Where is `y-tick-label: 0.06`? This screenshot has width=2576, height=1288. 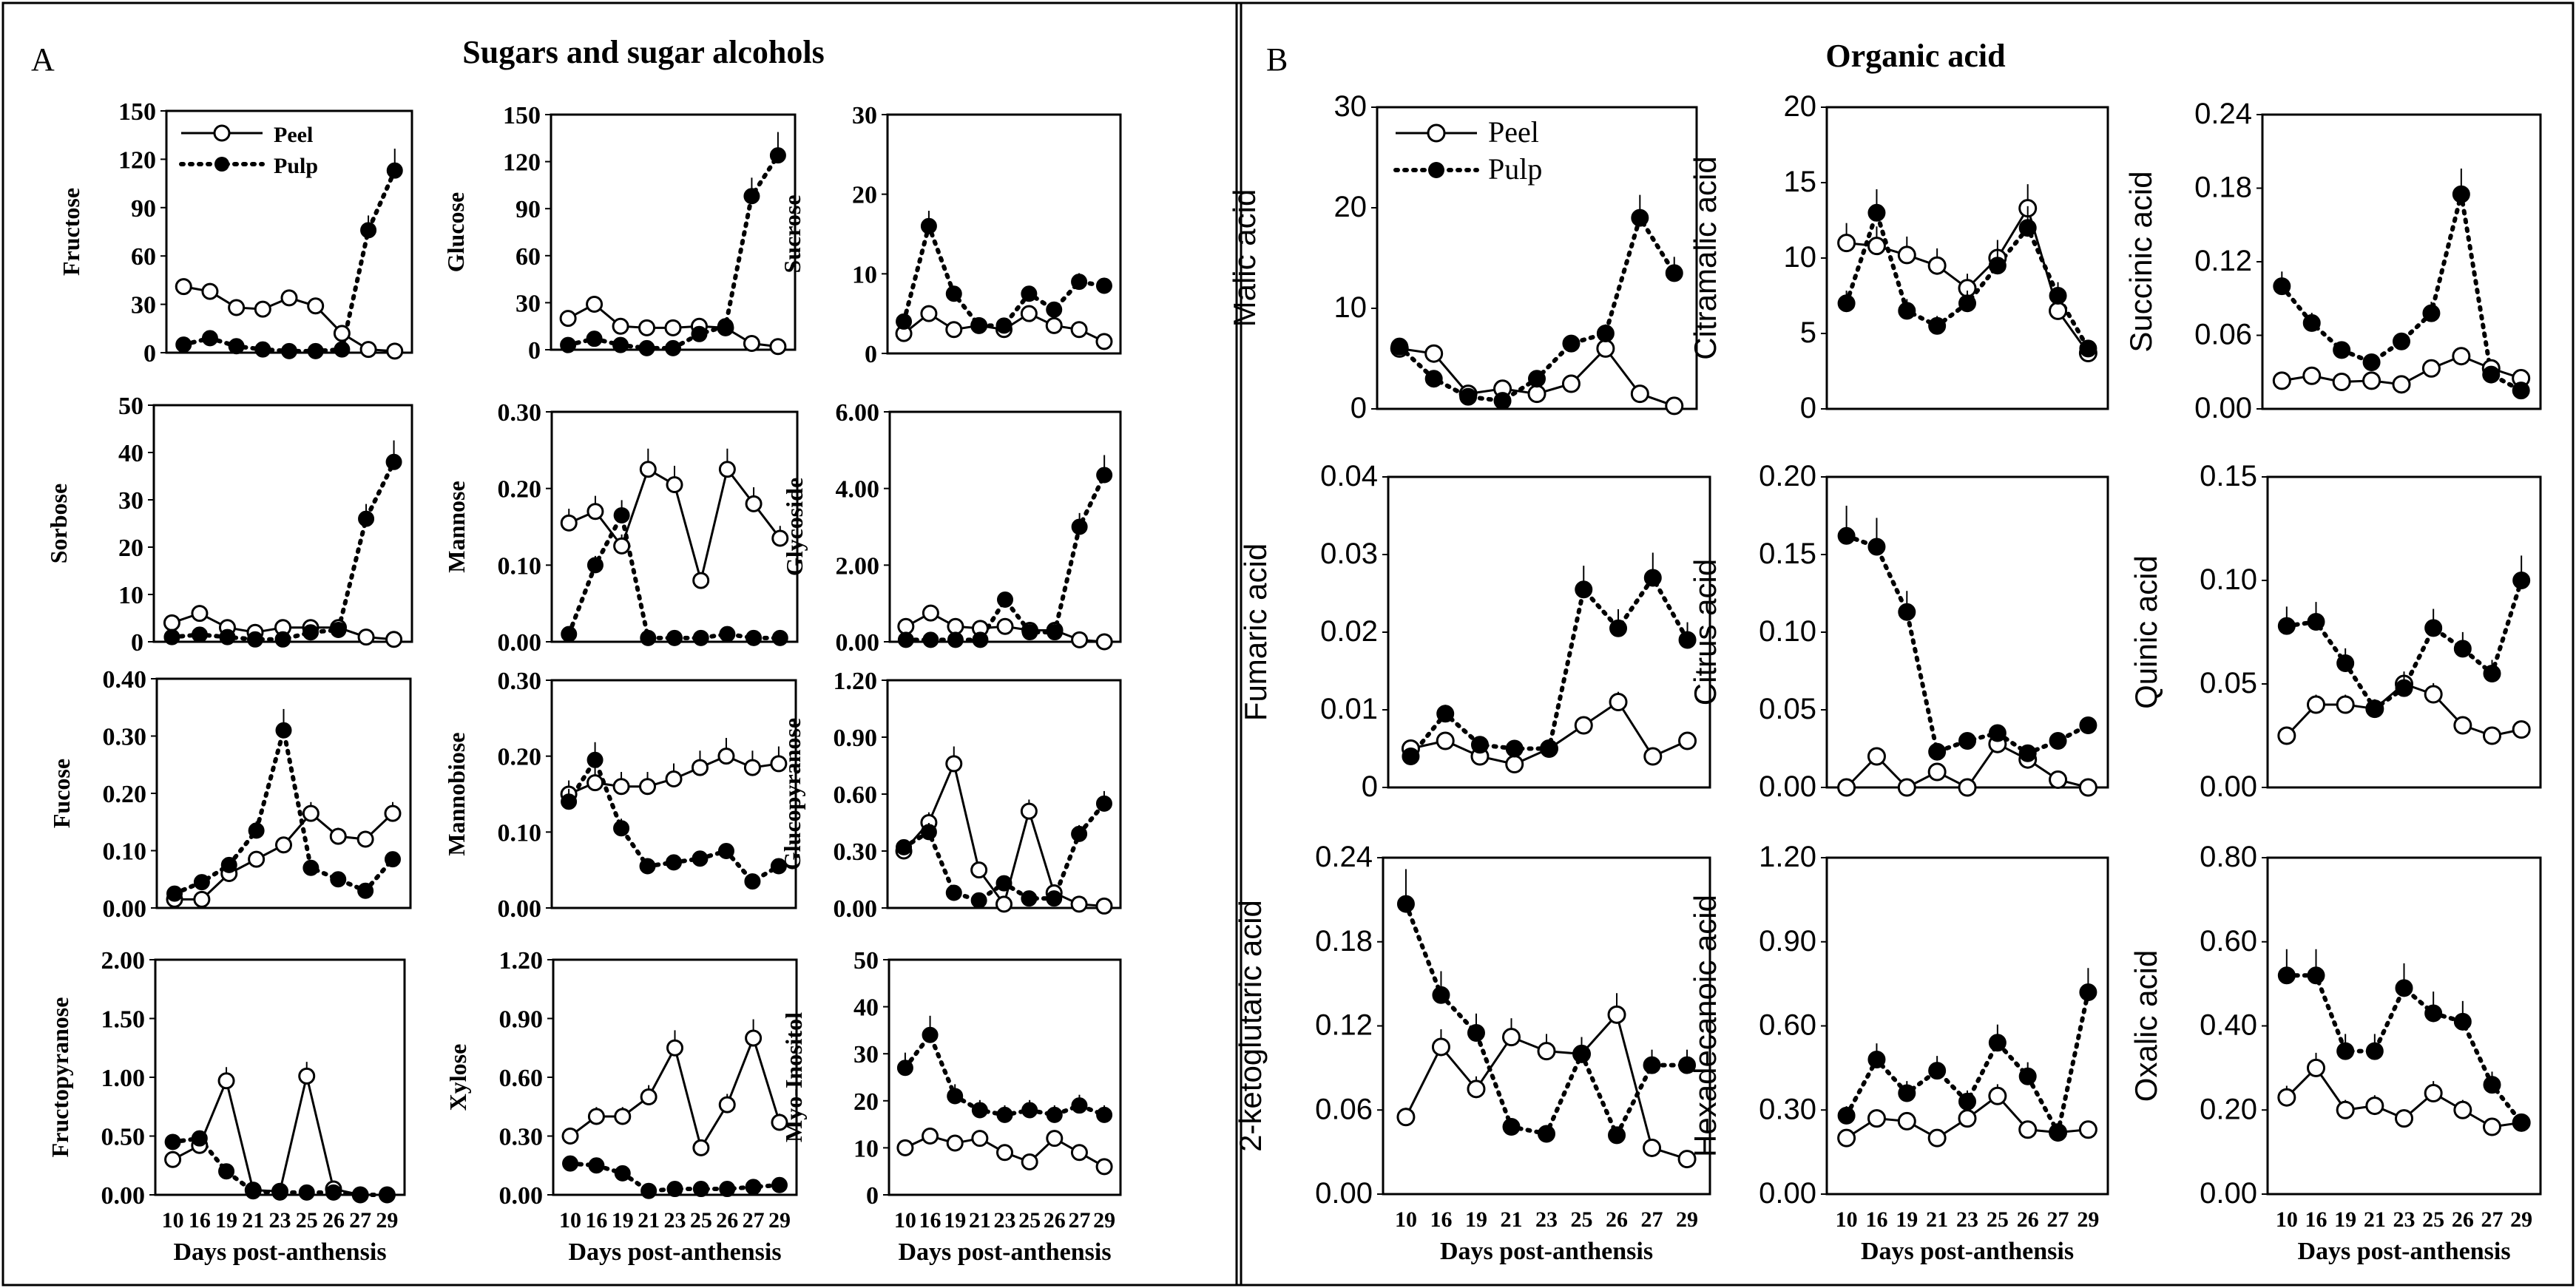
y-tick-label: 0.06 is located at coordinates (2223, 335).